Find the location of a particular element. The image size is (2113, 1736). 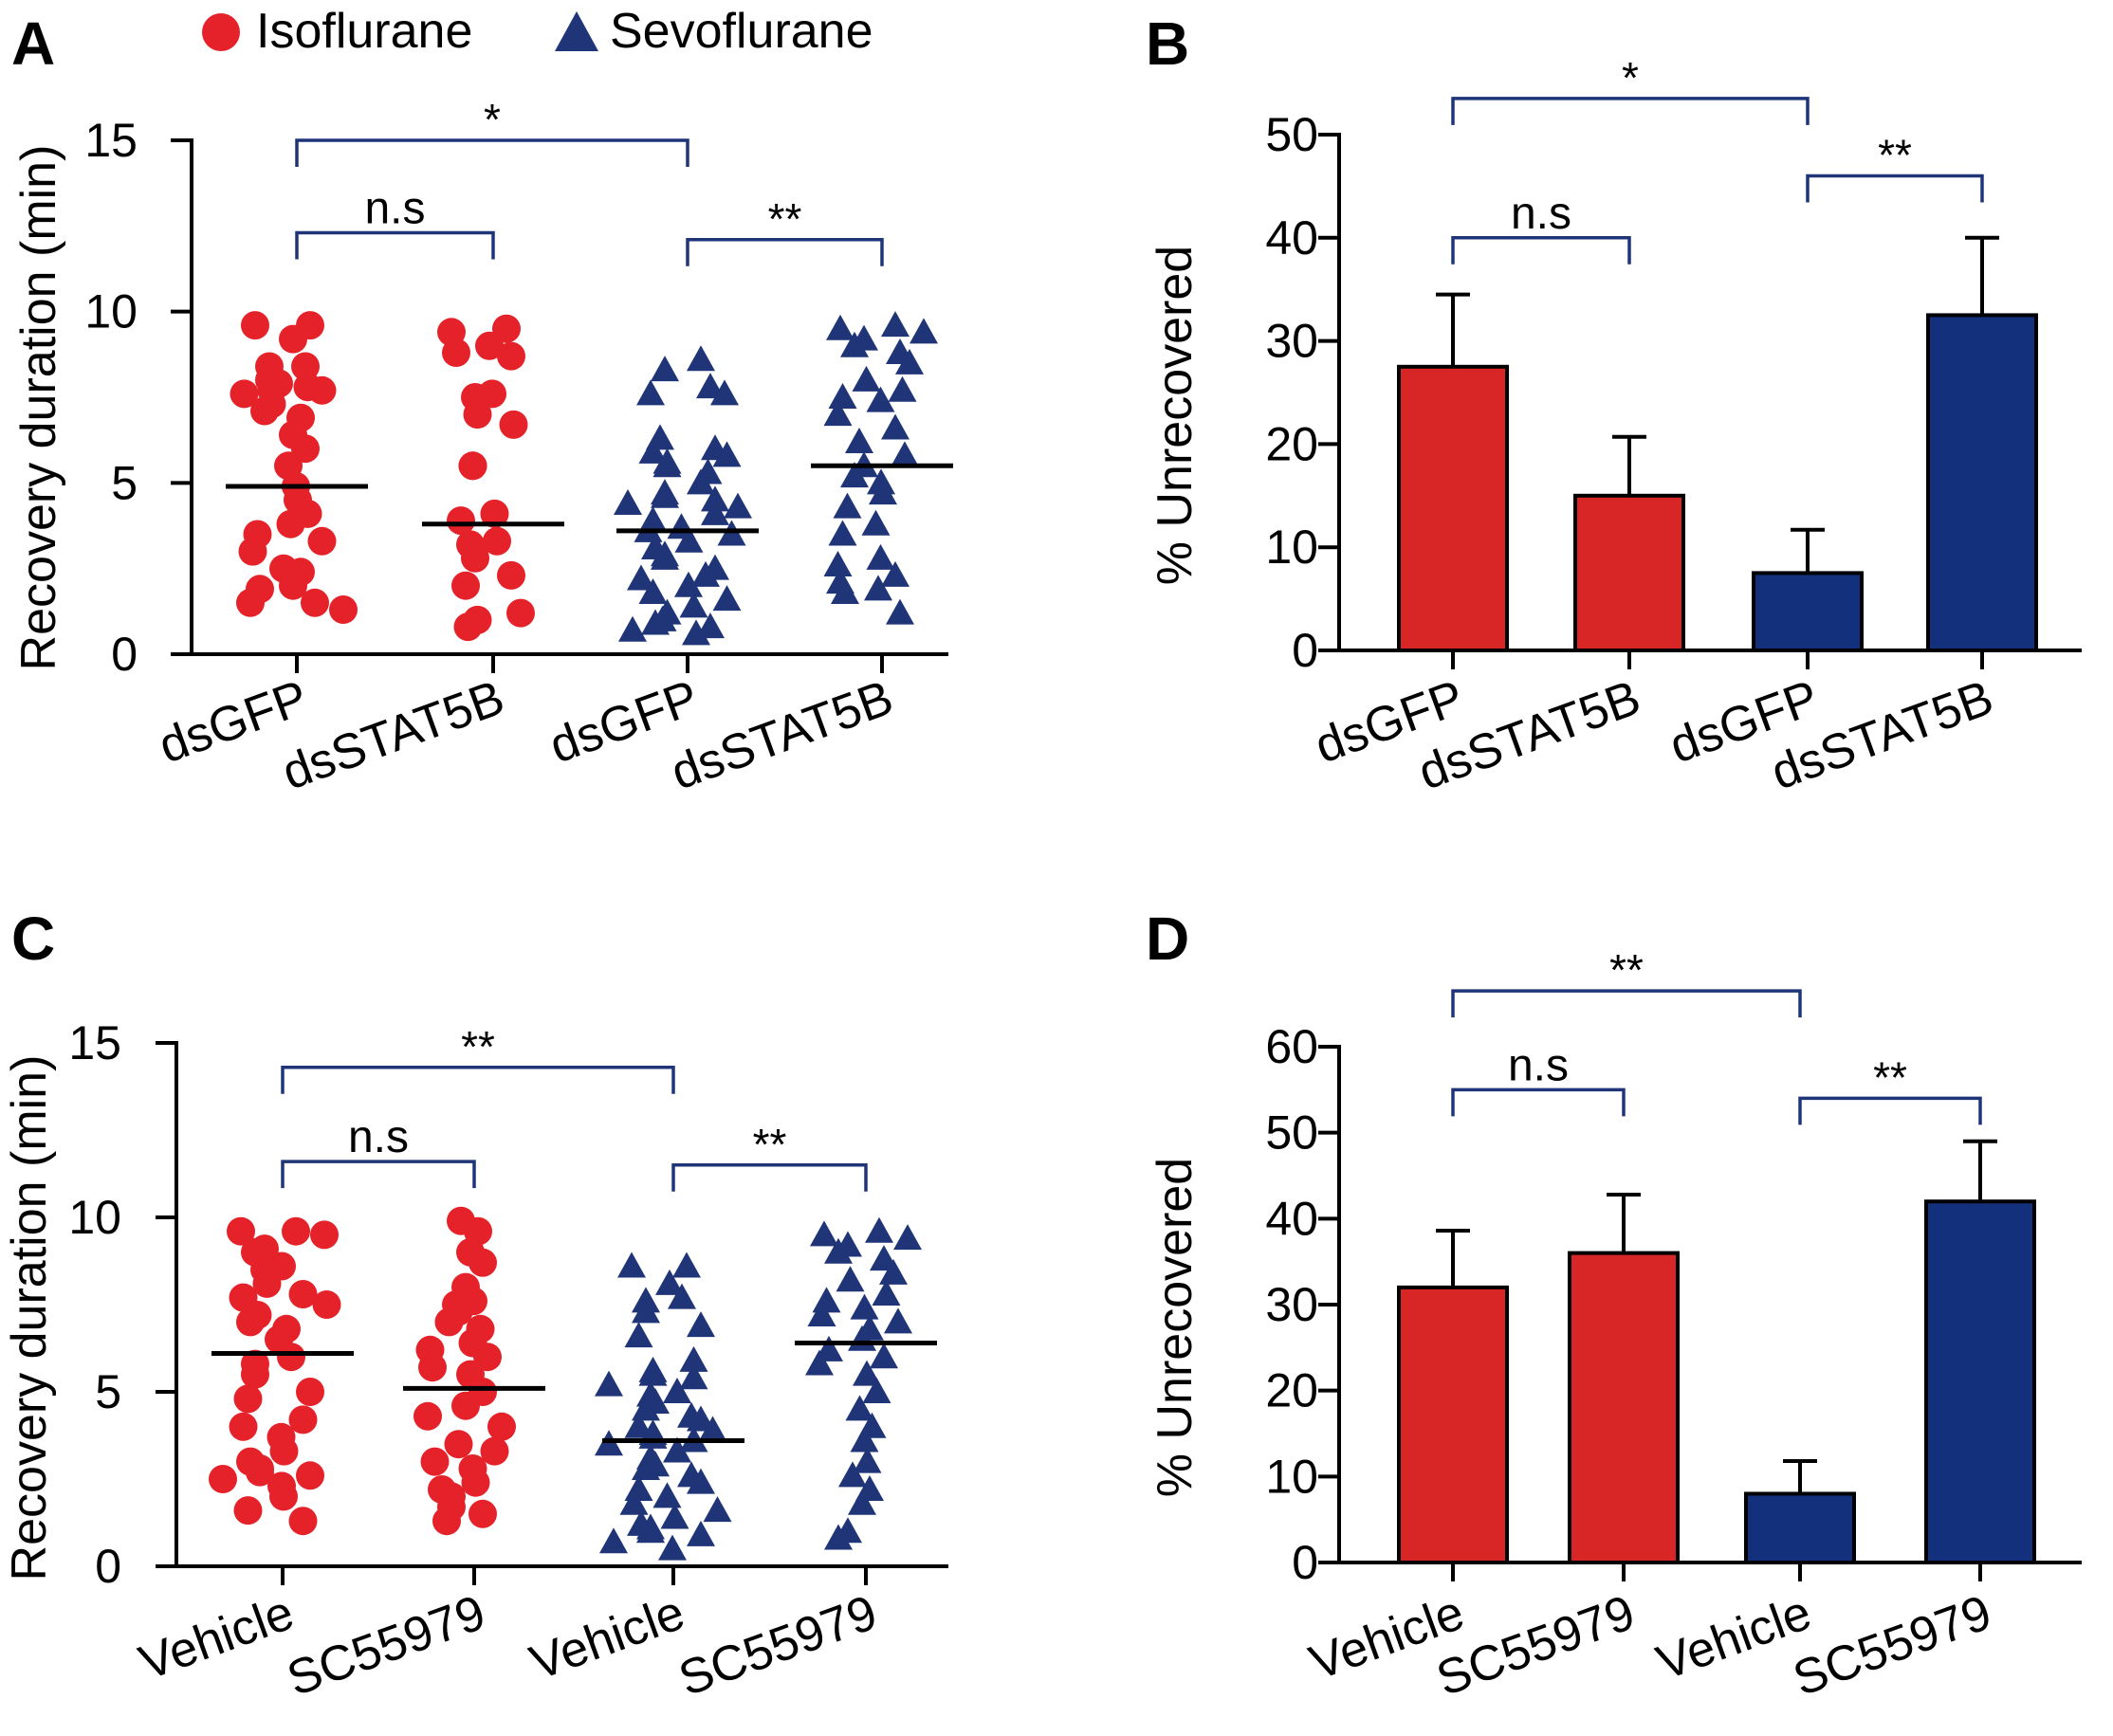

panel-c-ytick-label: 5 is located at coordinates (108, 1391).